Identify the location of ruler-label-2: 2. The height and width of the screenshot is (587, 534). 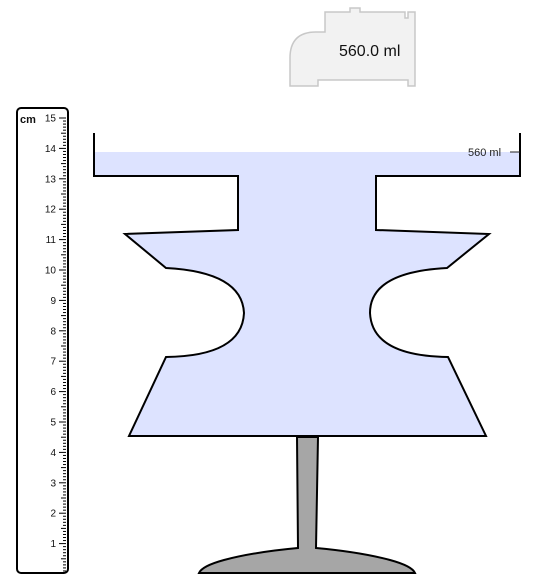
(53, 514).